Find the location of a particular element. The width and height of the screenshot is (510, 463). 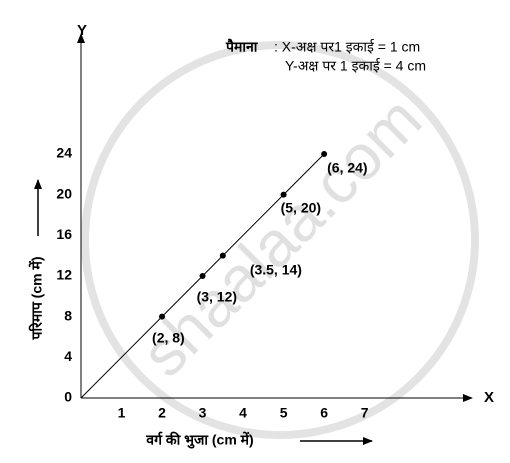

x-tick-label: 3 is located at coordinates (203, 413).